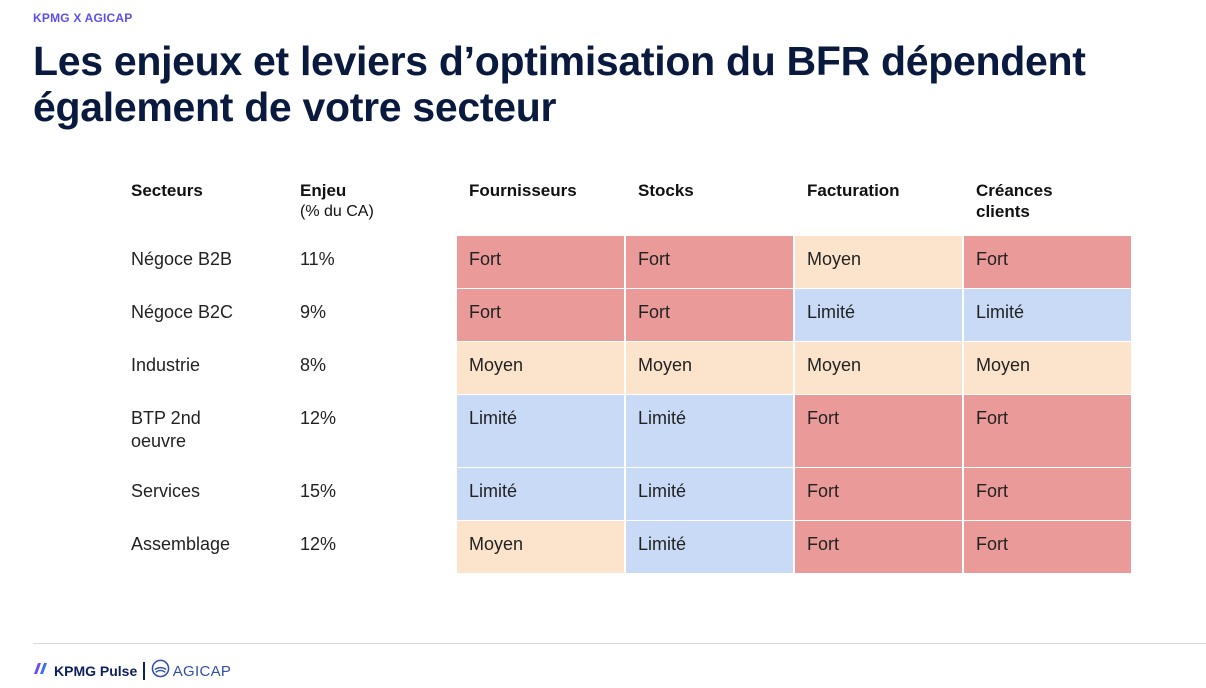 The image size is (1206, 688). I want to click on table-row: Négoce B2B 11% Fort Fort Moyen Fort, so click(603, 262).